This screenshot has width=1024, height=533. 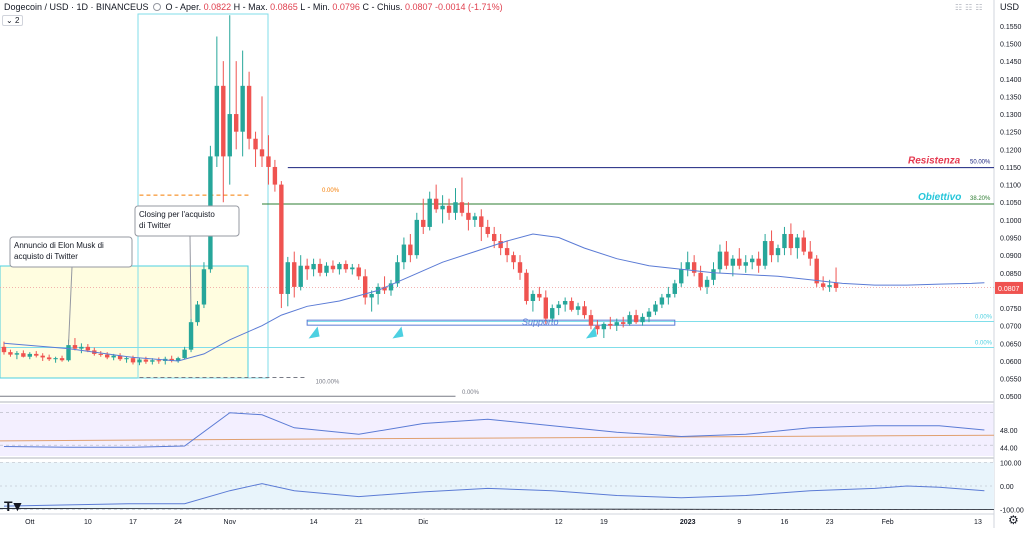 I want to click on settings-gear-icon: ⚙, so click(x=1013, y=520).